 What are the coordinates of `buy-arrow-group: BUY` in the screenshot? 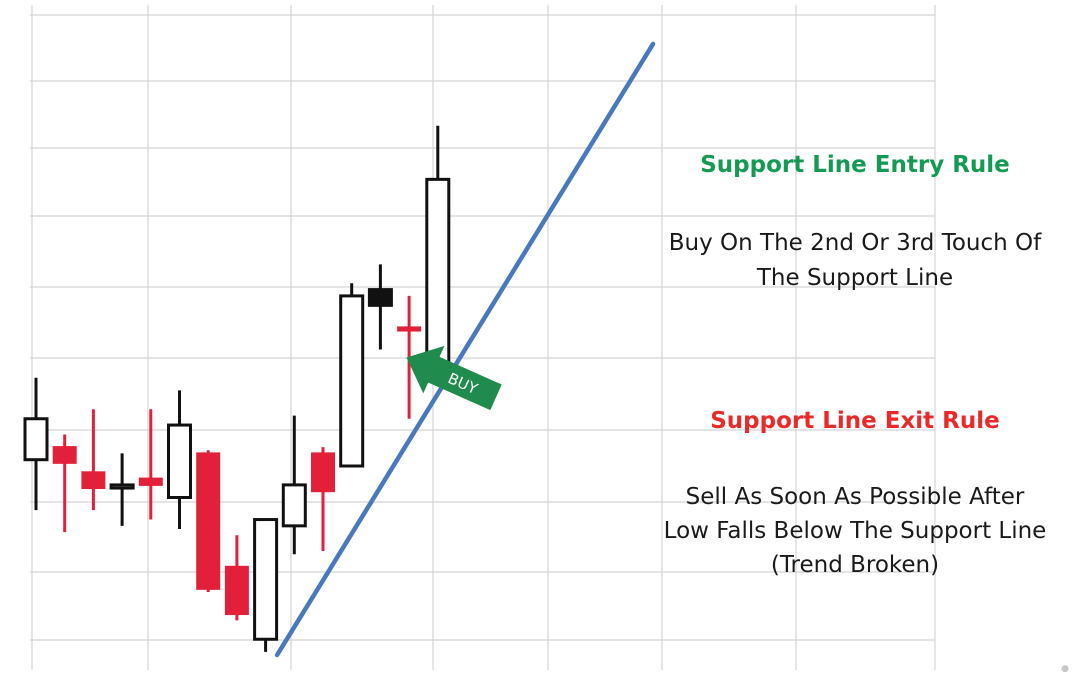 It's located at (454, 378).